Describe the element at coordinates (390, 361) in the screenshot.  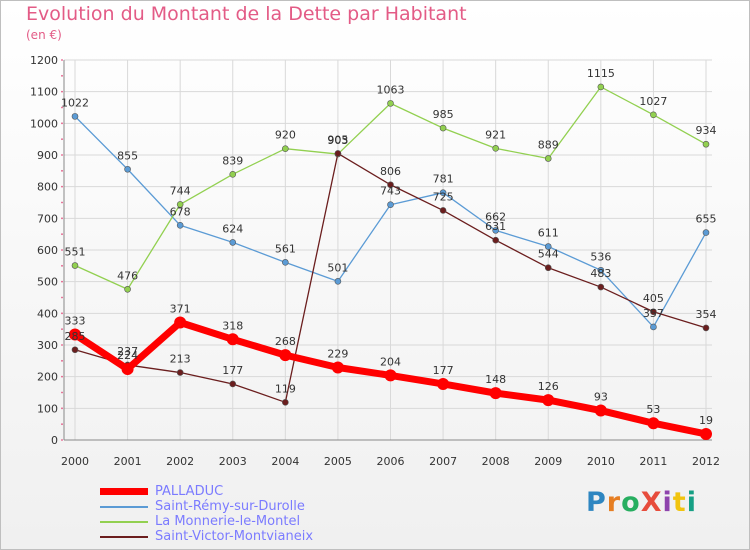
I see `data-label-palladuc: 204` at that location.